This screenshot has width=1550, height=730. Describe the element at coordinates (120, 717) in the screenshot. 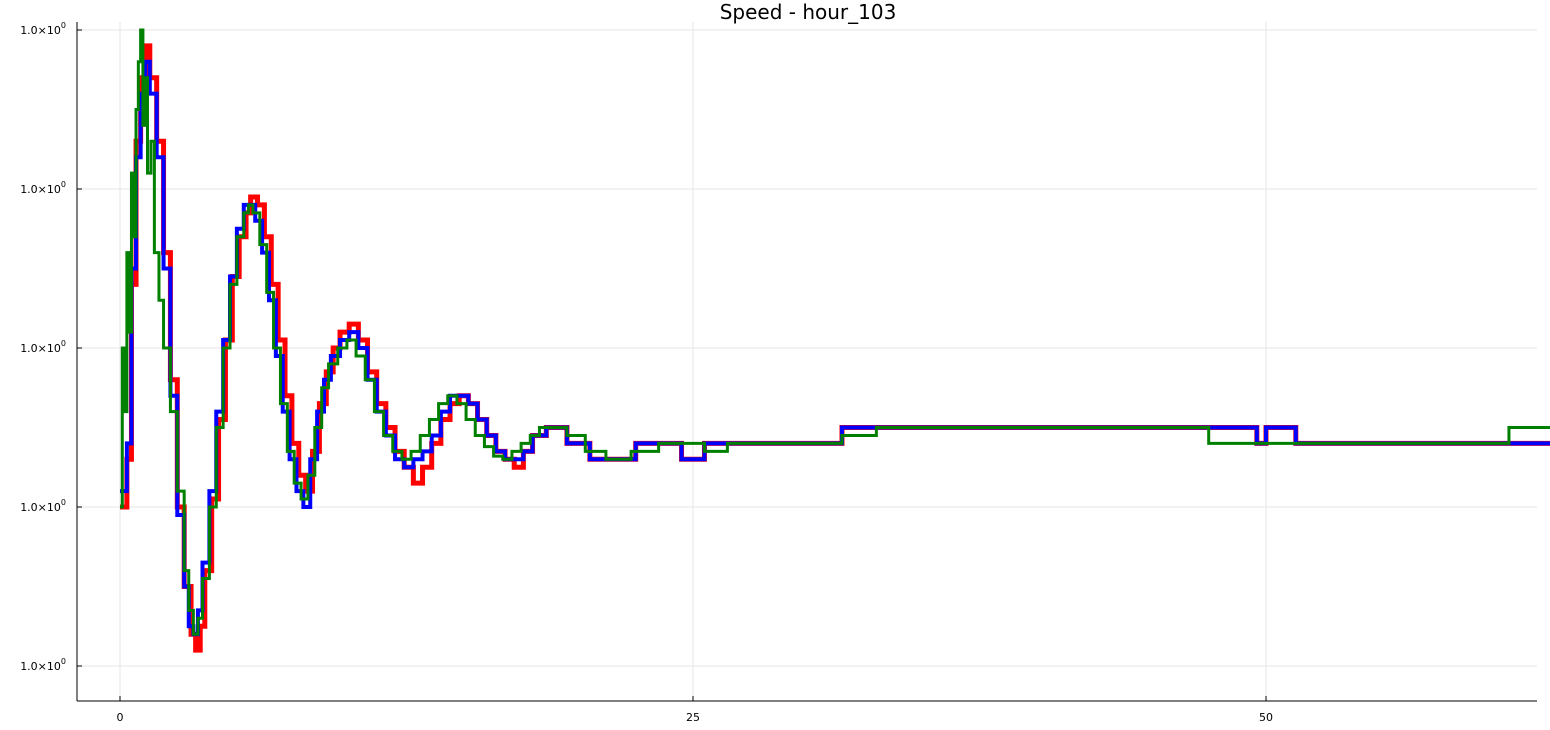

I see `x-tick-label: 0` at that location.